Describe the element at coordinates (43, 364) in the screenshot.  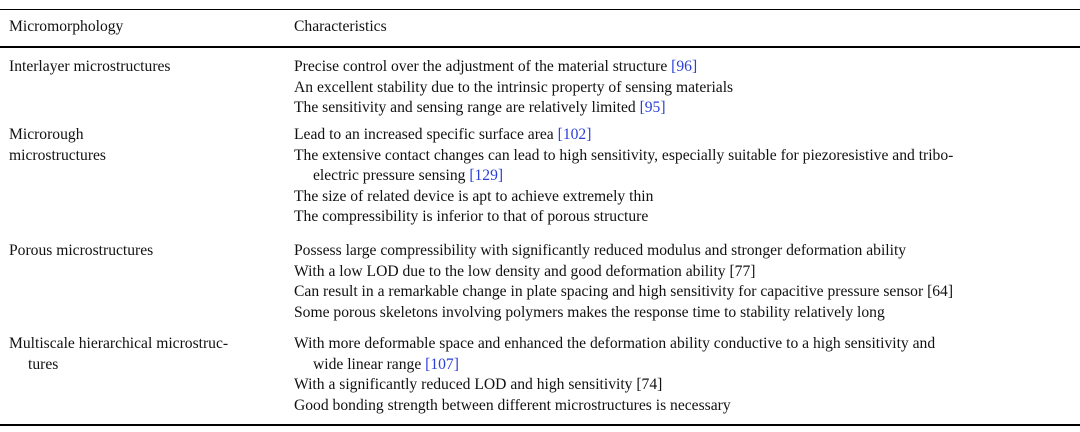
I see `row-name-line: tures` at that location.